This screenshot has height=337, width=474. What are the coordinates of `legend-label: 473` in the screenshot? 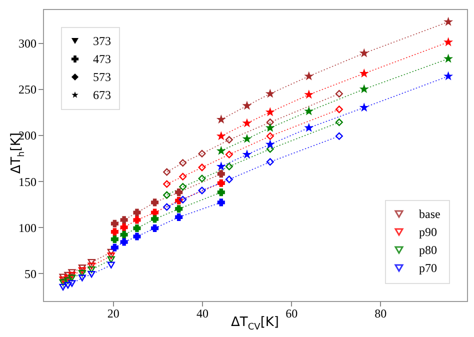 It's located at (102, 59).